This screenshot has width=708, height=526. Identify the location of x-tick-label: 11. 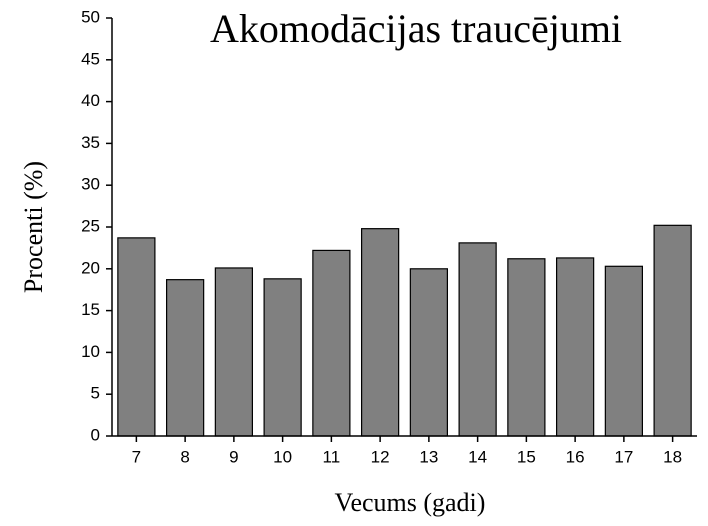
(332, 456).